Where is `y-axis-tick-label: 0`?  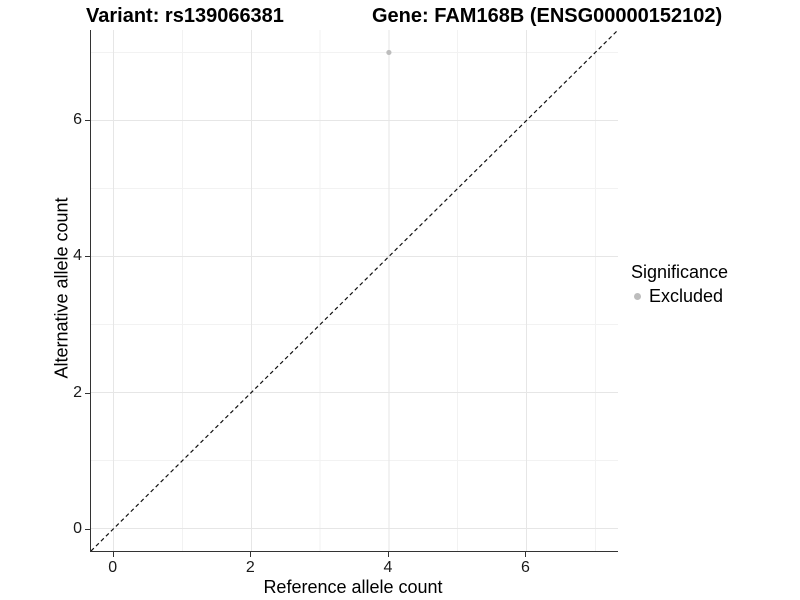
y-axis-tick-label: 0 is located at coordinates (77, 528).